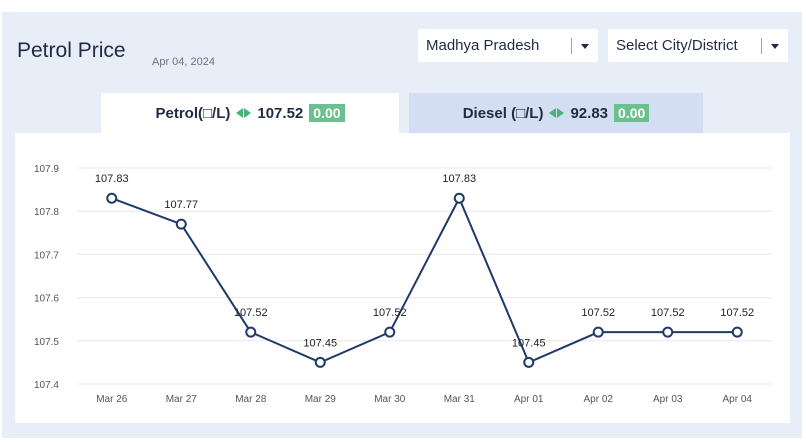 The width and height of the screenshot is (806, 442). Describe the element at coordinates (483, 45) in the screenshot. I see `state-select-value: Madhya Pradesh` at that location.